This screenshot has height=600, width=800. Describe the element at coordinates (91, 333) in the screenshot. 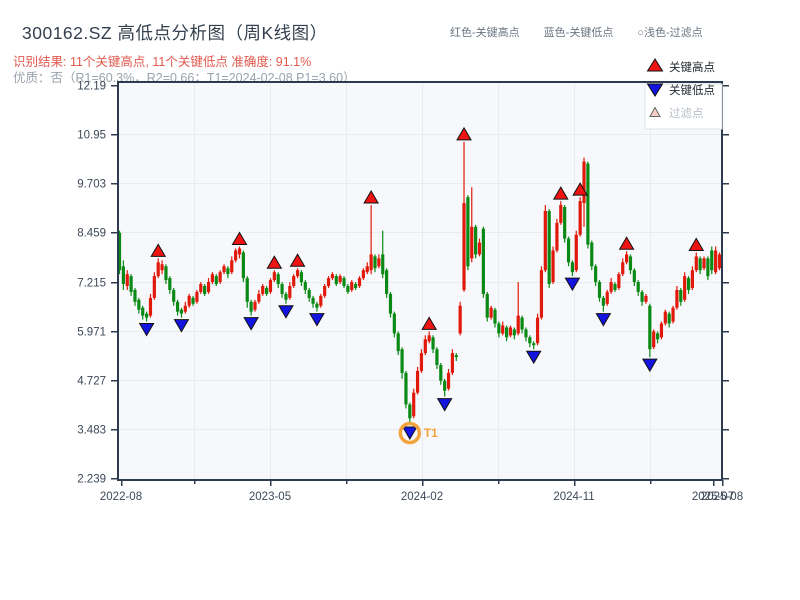

I see `y-tick-label: 5.971` at that location.